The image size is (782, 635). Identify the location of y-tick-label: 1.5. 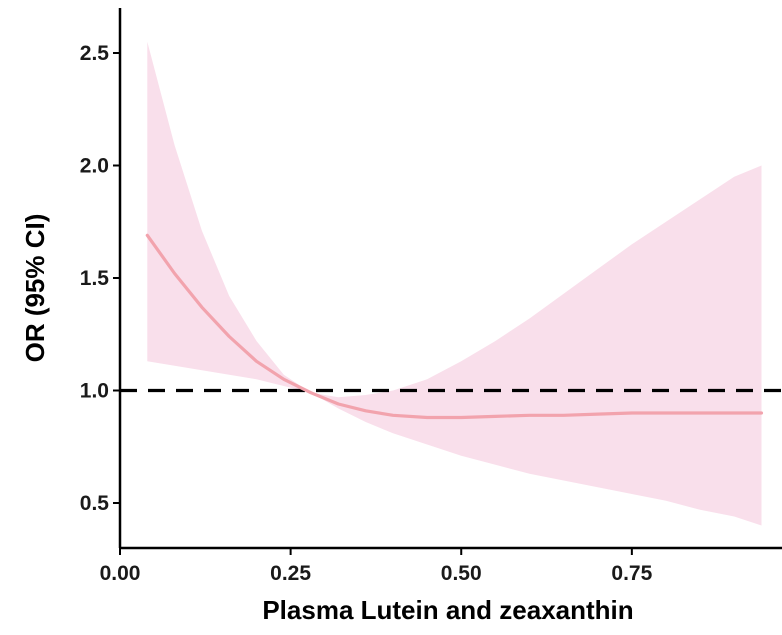
(95, 278).